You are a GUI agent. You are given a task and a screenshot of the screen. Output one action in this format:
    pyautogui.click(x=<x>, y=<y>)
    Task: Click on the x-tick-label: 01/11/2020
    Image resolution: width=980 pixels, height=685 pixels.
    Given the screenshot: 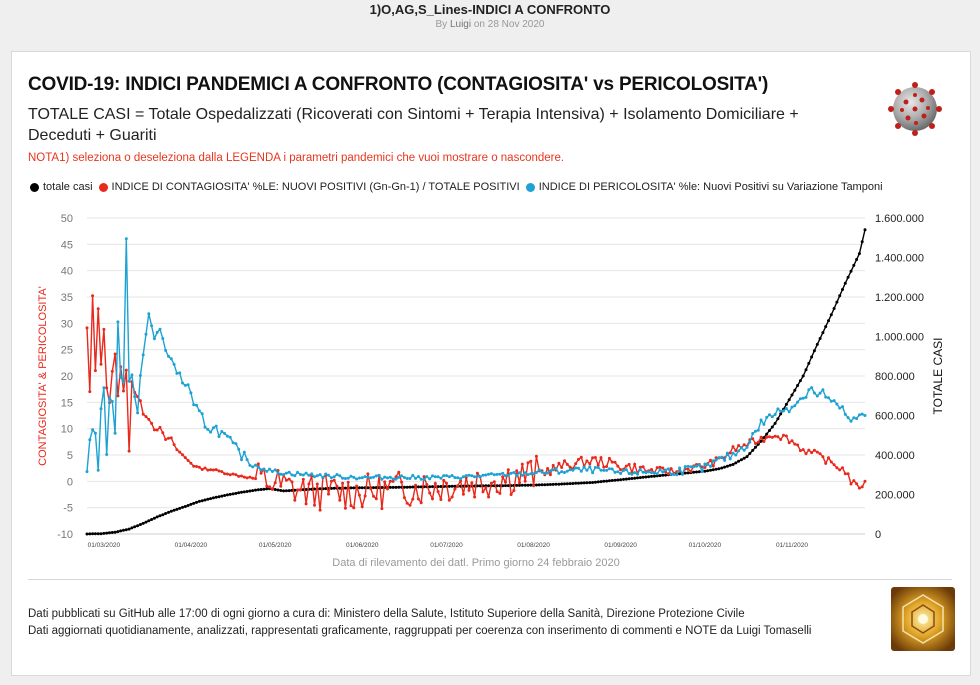 What is the action you would take?
    pyautogui.click(x=792, y=545)
    